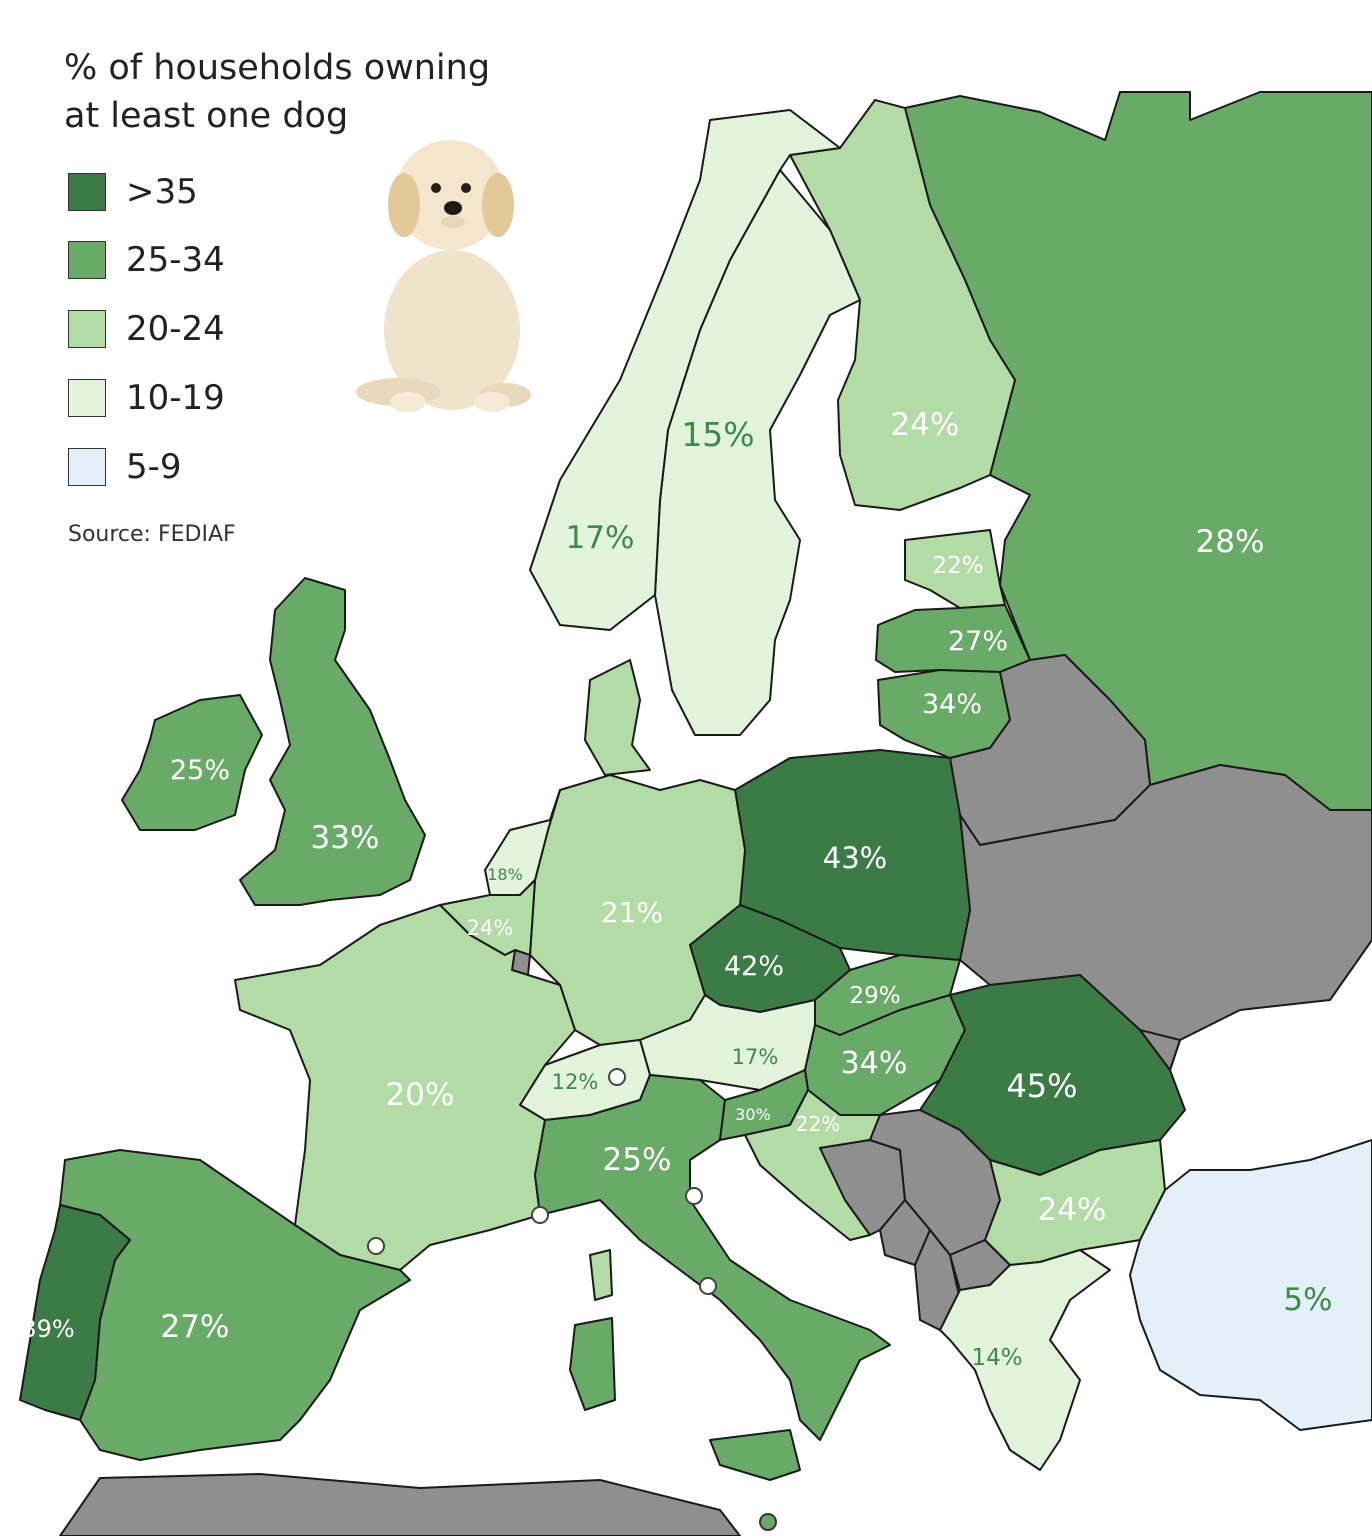 The image size is (1372, 1536). I want to click on label-finland: 24%, so click(925, 425).